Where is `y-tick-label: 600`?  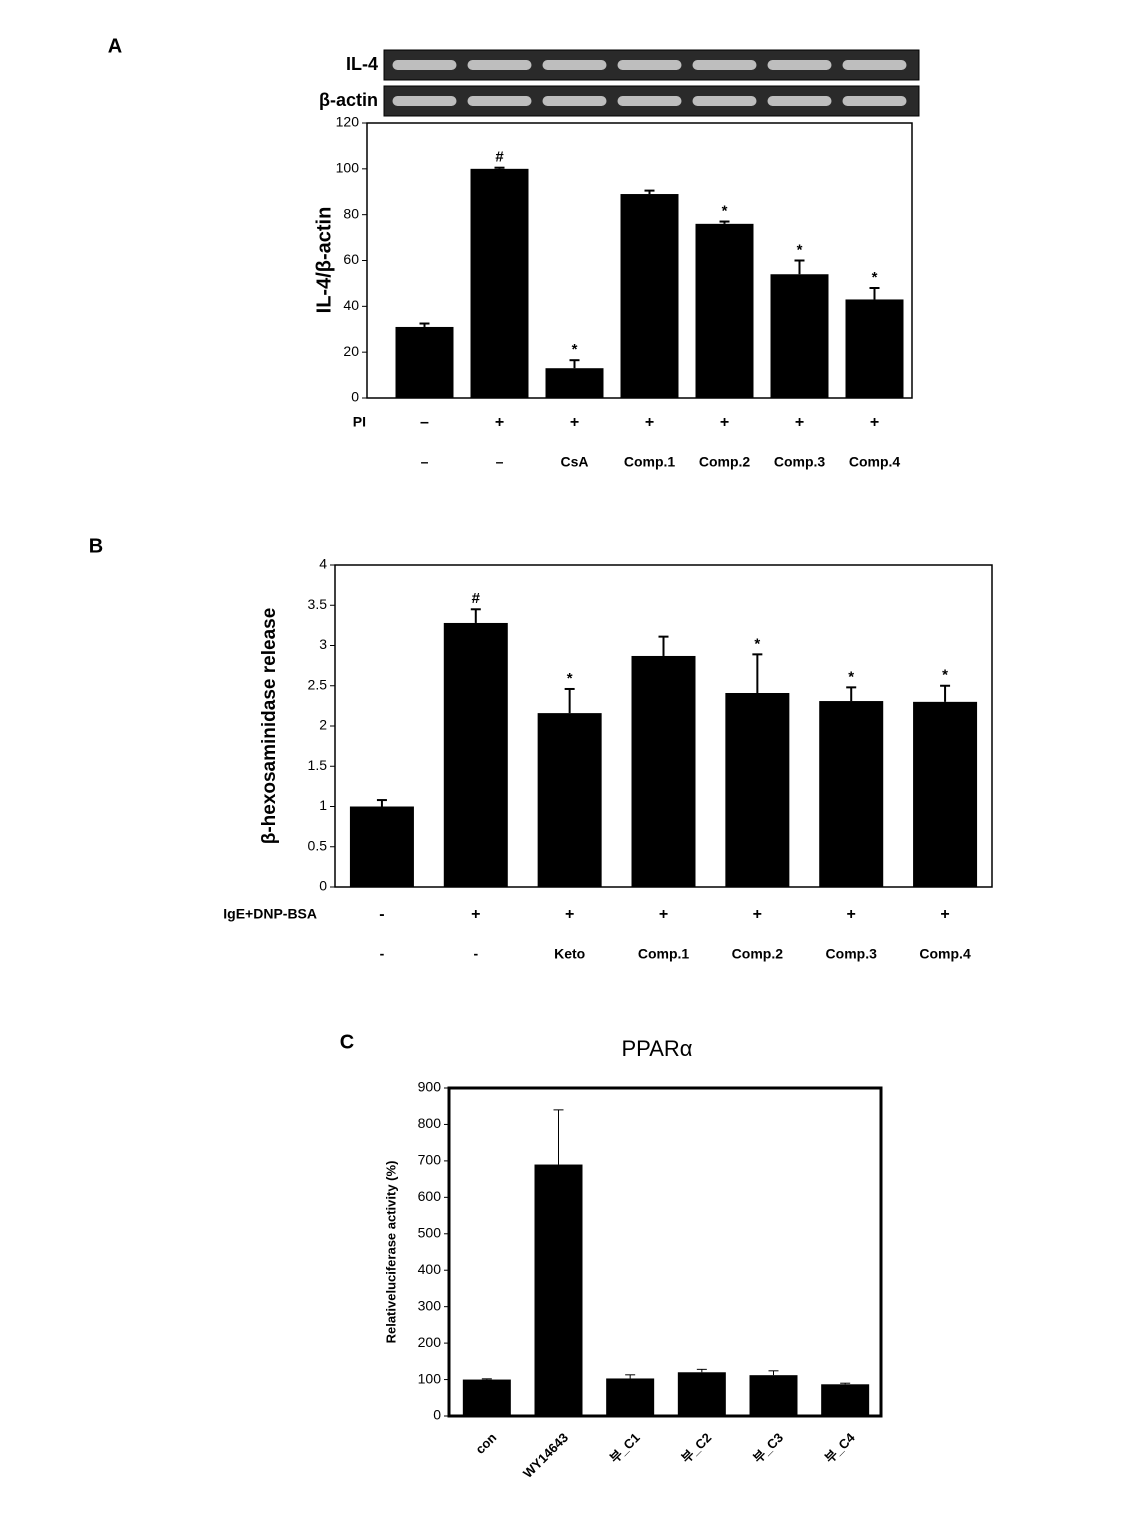
y-tick-label: 600 is located at coordinates (430, 1196).